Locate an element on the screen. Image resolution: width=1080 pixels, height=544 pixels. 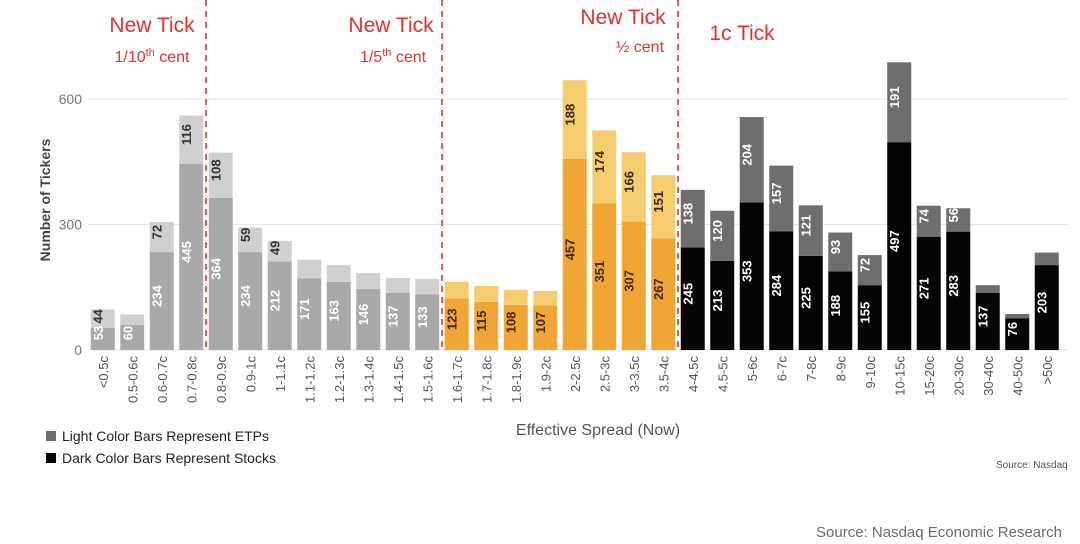
y-tick-labels: 0 300 600 is located at coordinates (71, 224).